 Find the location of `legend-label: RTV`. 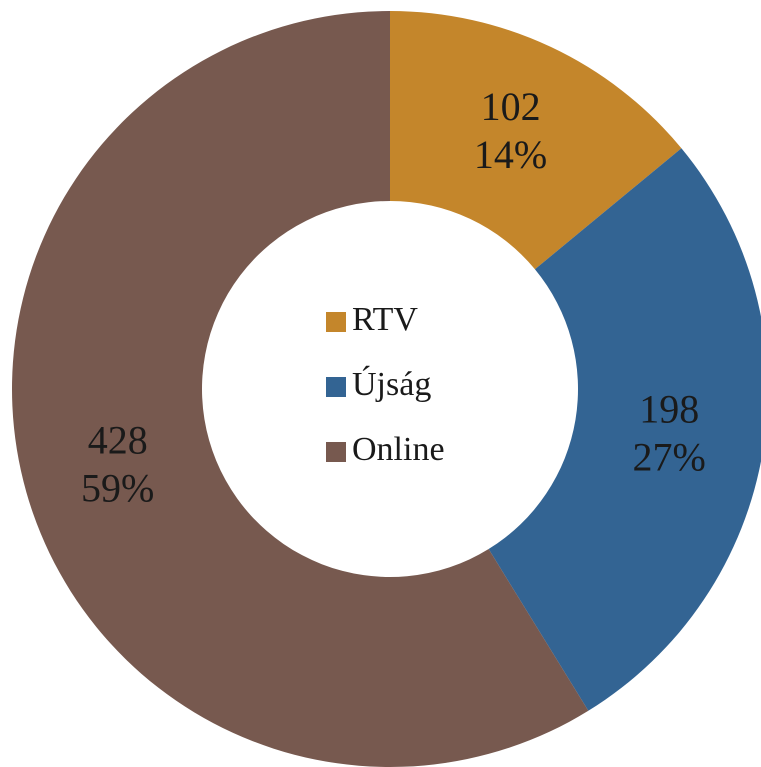

legend-label: RTV is located at coordinates (385, 319).